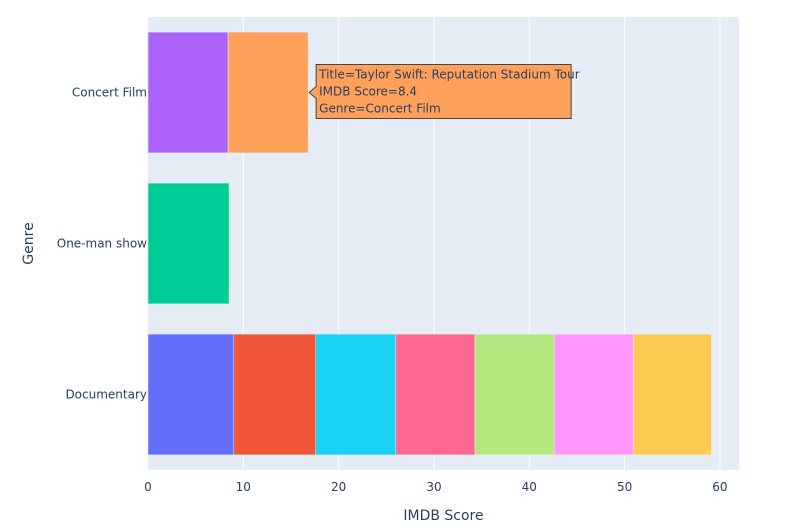 The width and height of the screenshot is (792, 530). Describe the element at coordinates (29, 243) in the screenshot. I see `y-axis-title: Genre` at that location.